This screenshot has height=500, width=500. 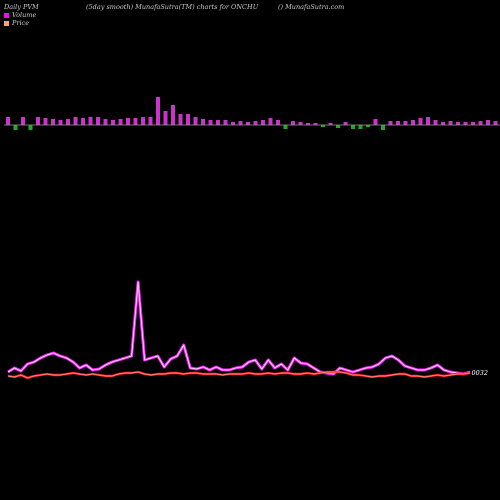 I want to click on price-line-glow, so click(x=239, y=375).